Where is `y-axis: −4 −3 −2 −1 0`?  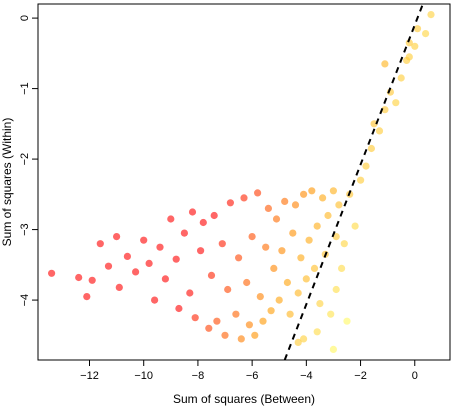
y-axis: −4 −3 −2 −1 0 is located at coordinates (28, 160).